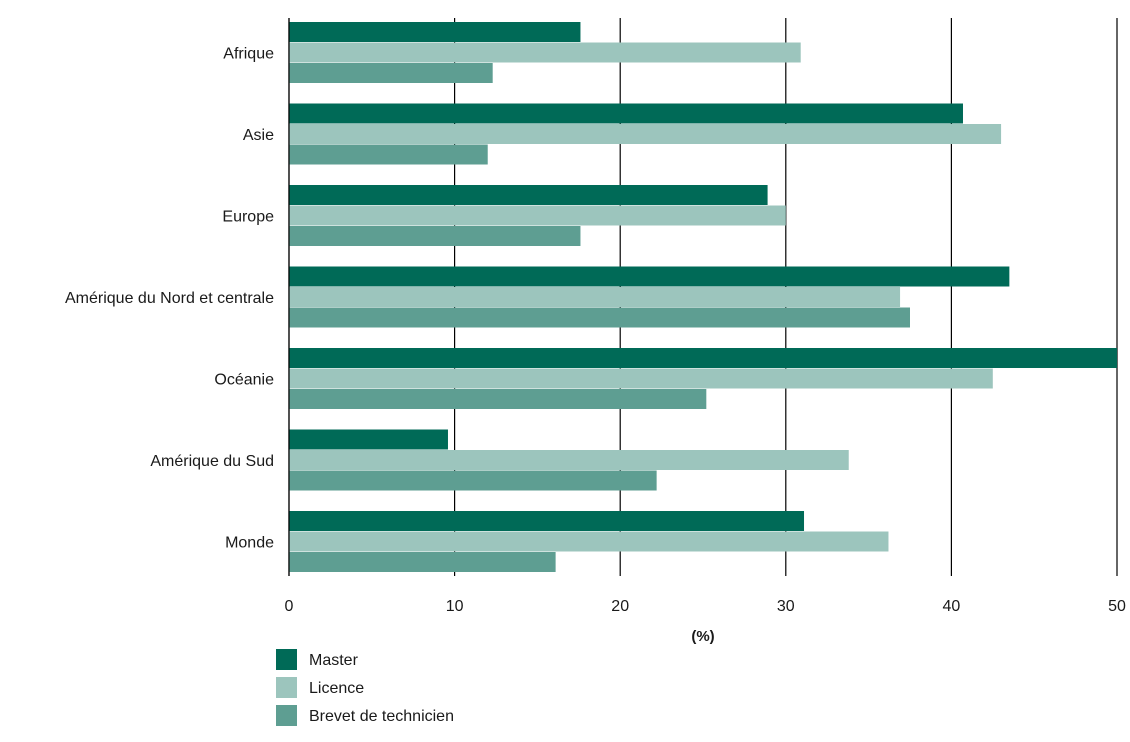  Describe the element at coordinates (435, 236) in the screenshot. I see `bar-brevet-de-technicien-europe` at that location.